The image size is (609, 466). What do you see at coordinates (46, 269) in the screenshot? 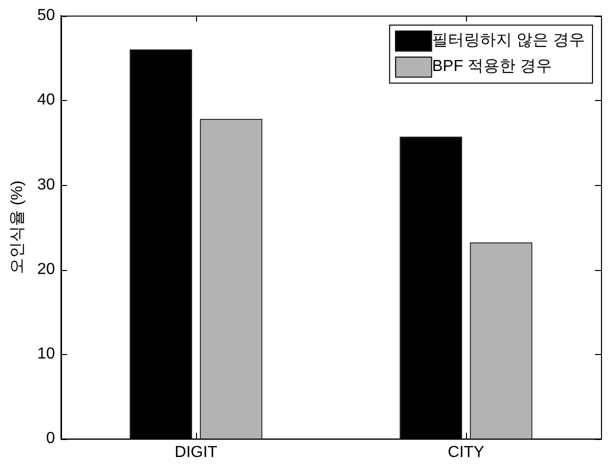
I see `y-tick-label: 20` at bounding box center [46, 269].